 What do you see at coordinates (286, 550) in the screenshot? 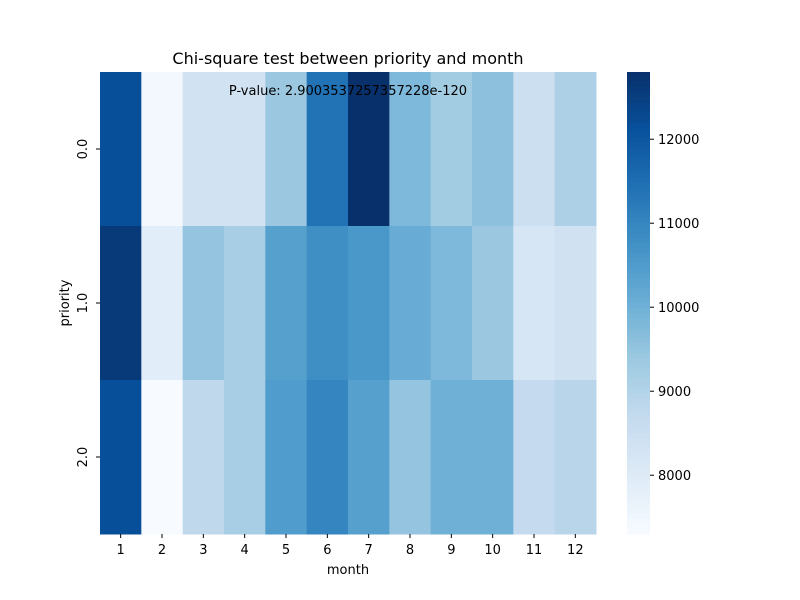
I see `x-tick-label: 5` at bounding box center [286, 550].